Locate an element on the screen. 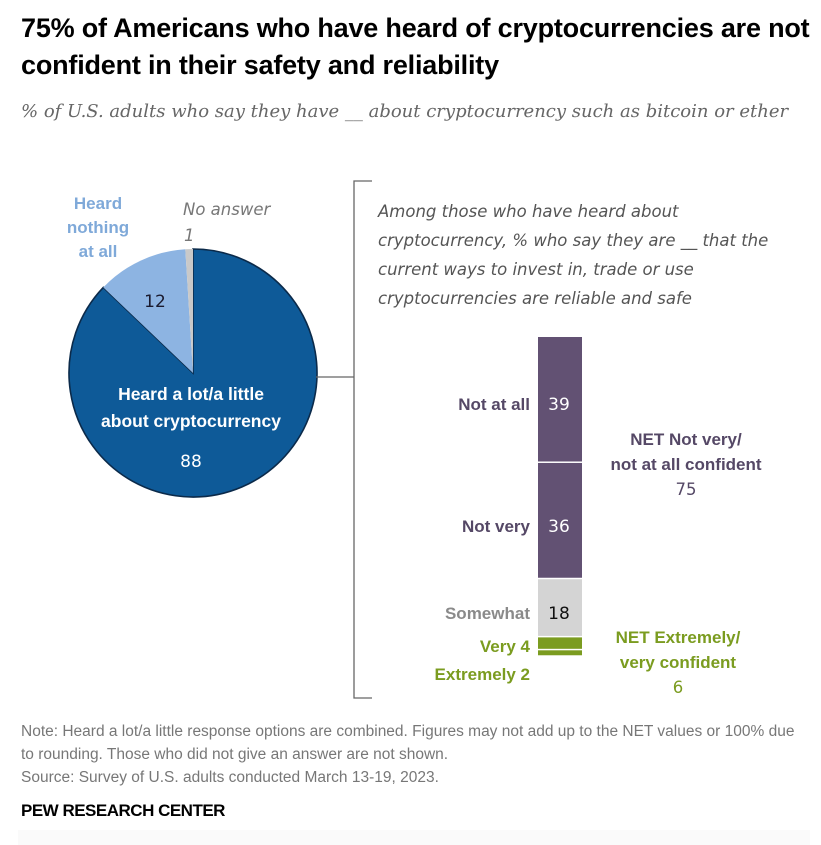 The image size is (821, 845). bar-segment-not-at-all is located at coordinates (560, 399).